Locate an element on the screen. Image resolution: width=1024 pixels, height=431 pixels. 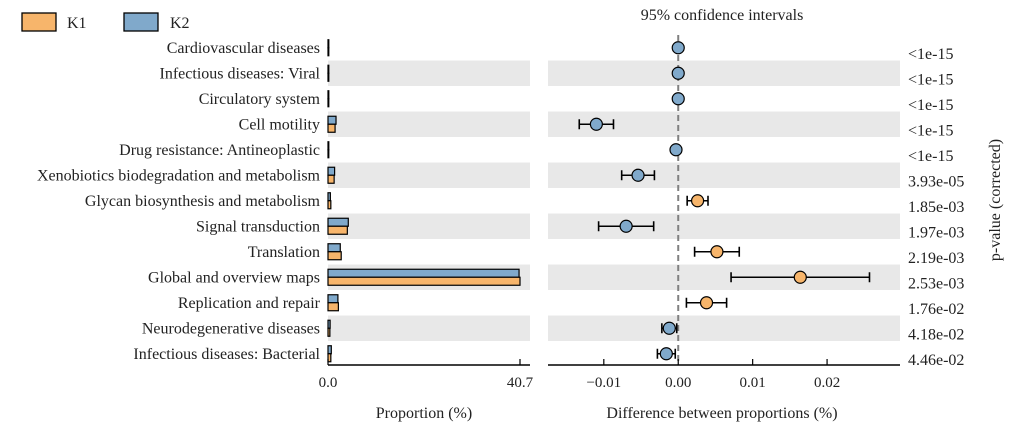
category-label: Drug resistance: Antineoplastic is located at coordinates (219, 150).